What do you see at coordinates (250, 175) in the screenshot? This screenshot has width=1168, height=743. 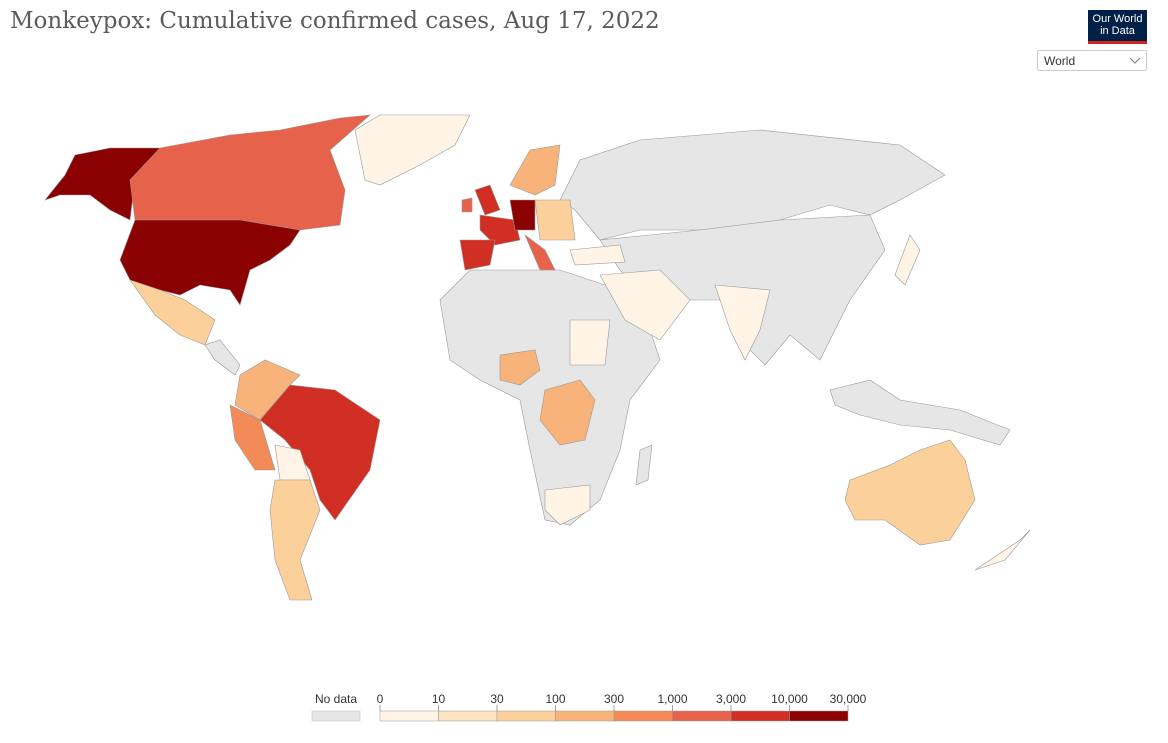 I see `canada` at bounding box center [250, 175].